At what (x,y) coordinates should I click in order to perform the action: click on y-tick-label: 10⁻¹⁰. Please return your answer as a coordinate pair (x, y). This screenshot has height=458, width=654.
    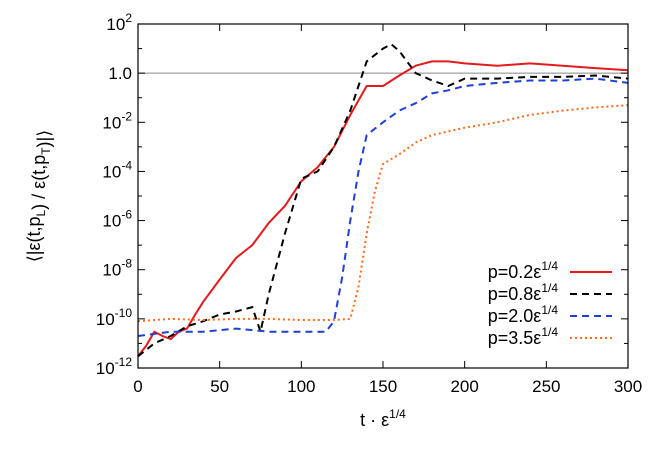
    Looking at the image, I should click on (114, 317).